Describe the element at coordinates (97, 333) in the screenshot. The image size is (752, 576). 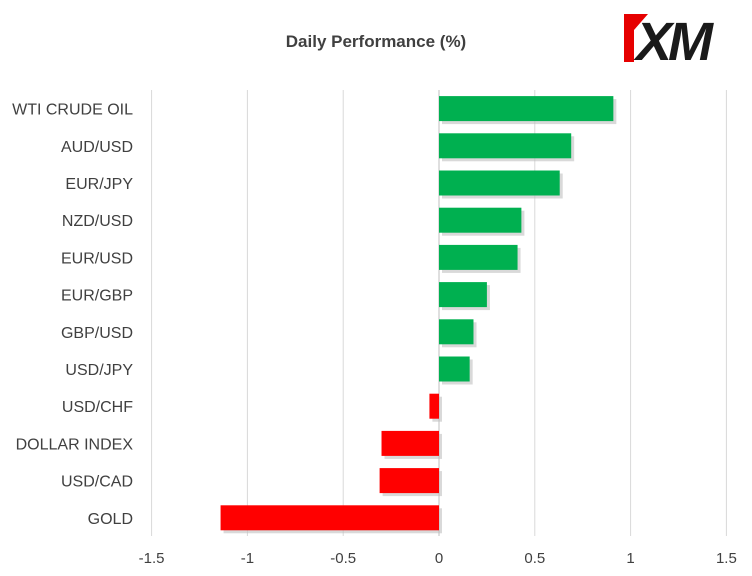
I see `category-label: GBP/USD` at that location.